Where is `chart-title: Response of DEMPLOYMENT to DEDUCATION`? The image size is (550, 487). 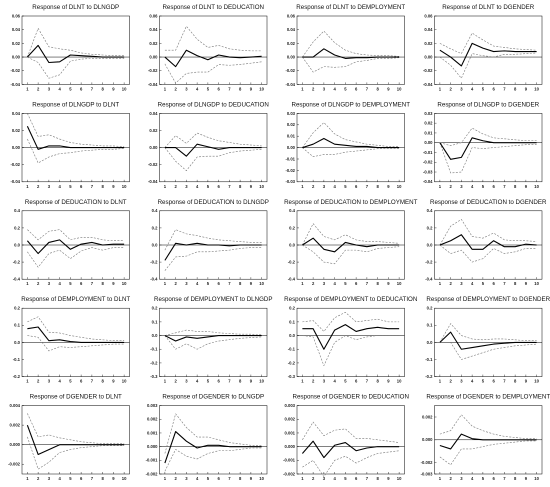
chart-title: Response of DEMPLOYMENT to DEDUCATION is located at coordinates (350, 299).